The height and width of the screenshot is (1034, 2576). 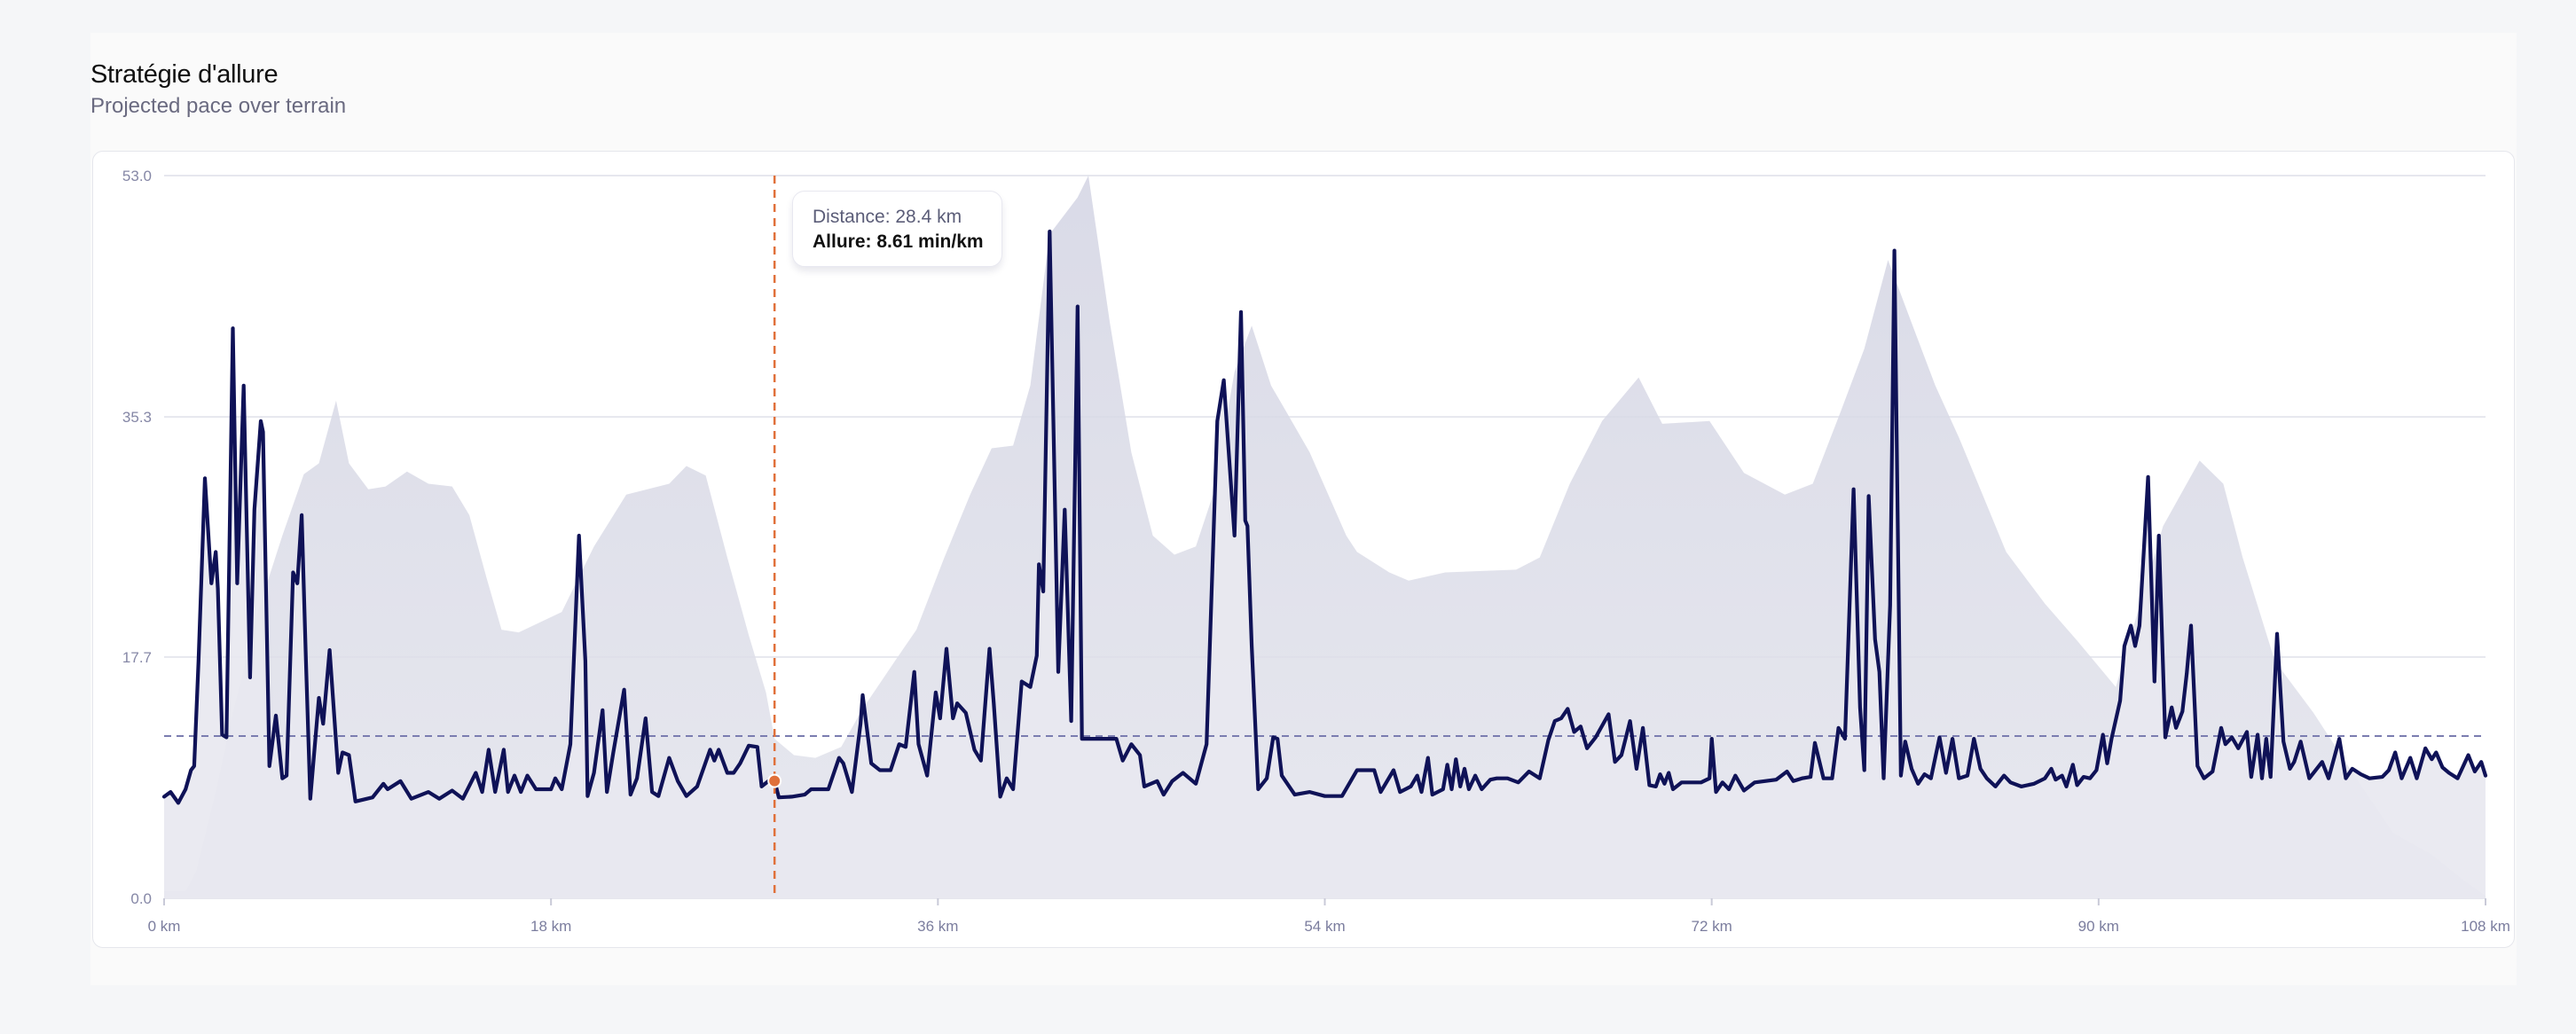 I want to click on page-title: Stratégie d'allure, so click(x=184, y=74).